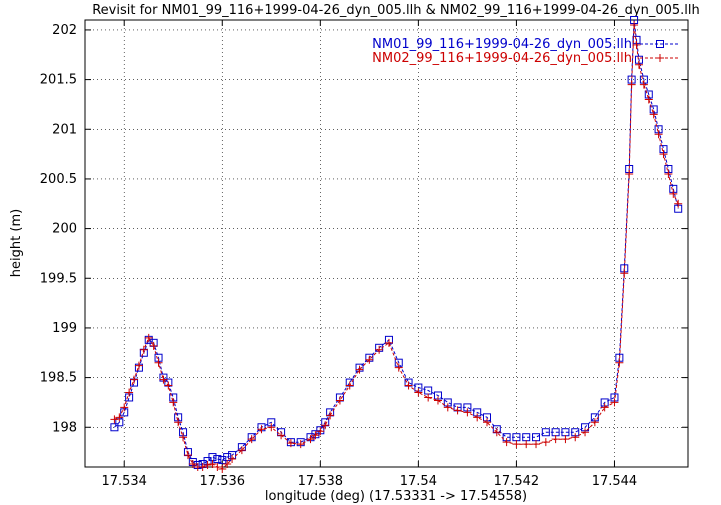  I want to click on x-axis-label: longitude (deg) (17.53331 -> 17.54558), so click(396, 496).